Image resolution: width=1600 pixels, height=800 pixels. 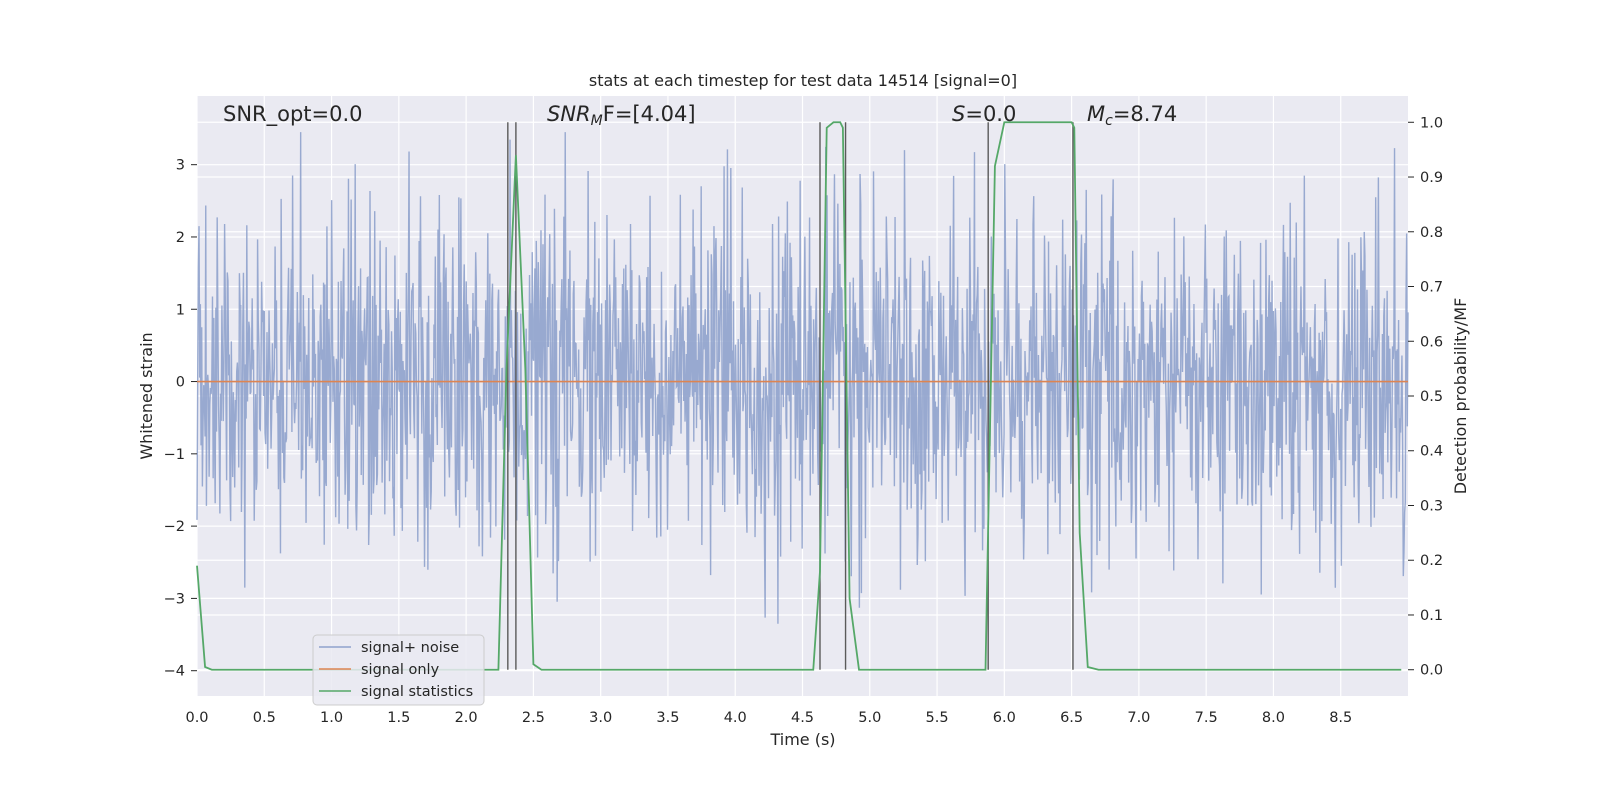 I want to click on x-tick-label: 0.5, so click(x=264, y=718).